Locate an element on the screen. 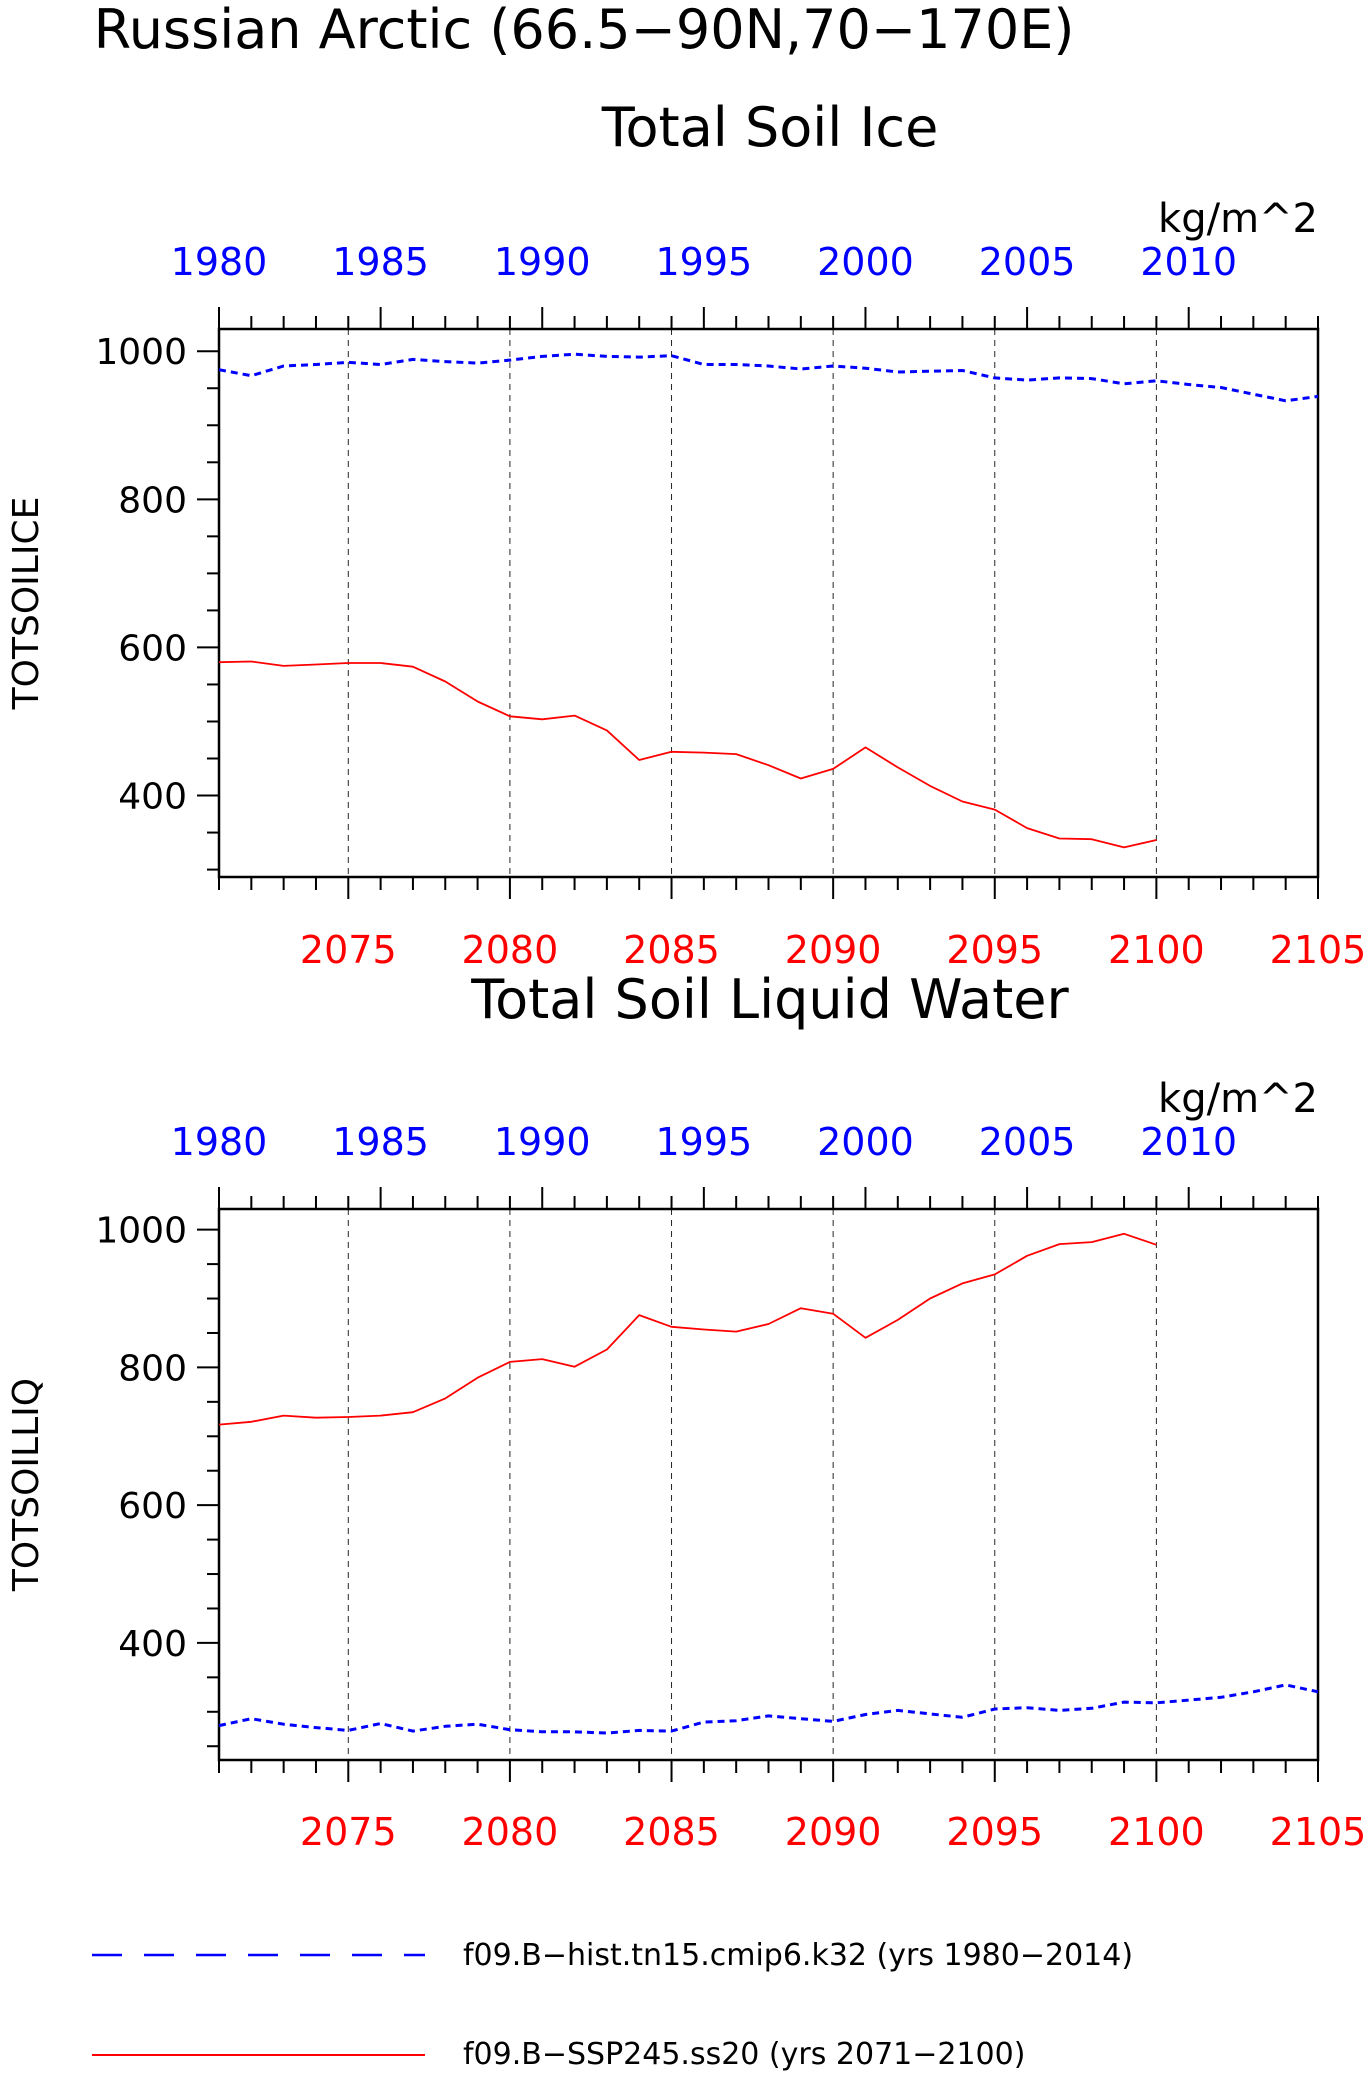  main-title: Russian Arctic (66.5−90N,70−170E) is located at coordinates (584, 30).